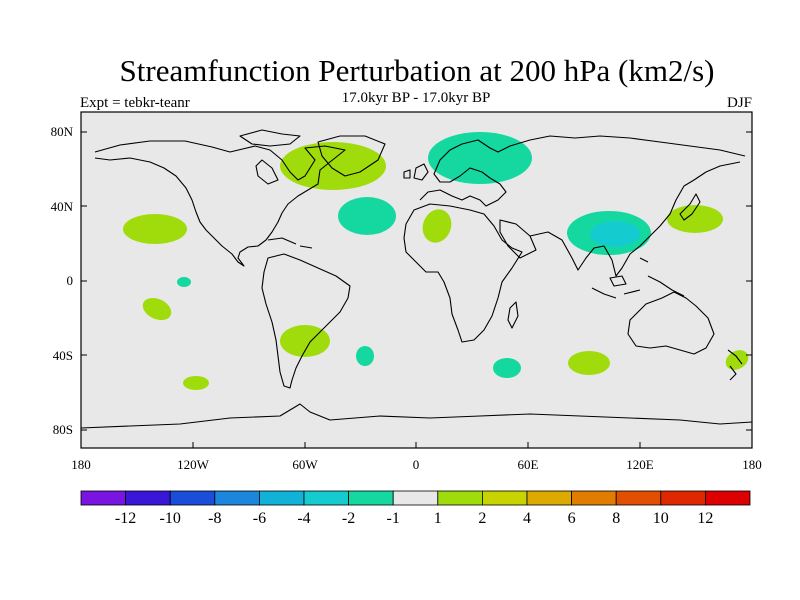  Describe the element at coordinates (259, 518) in the screenshot. I see `colorbar-label: -6` at that location.